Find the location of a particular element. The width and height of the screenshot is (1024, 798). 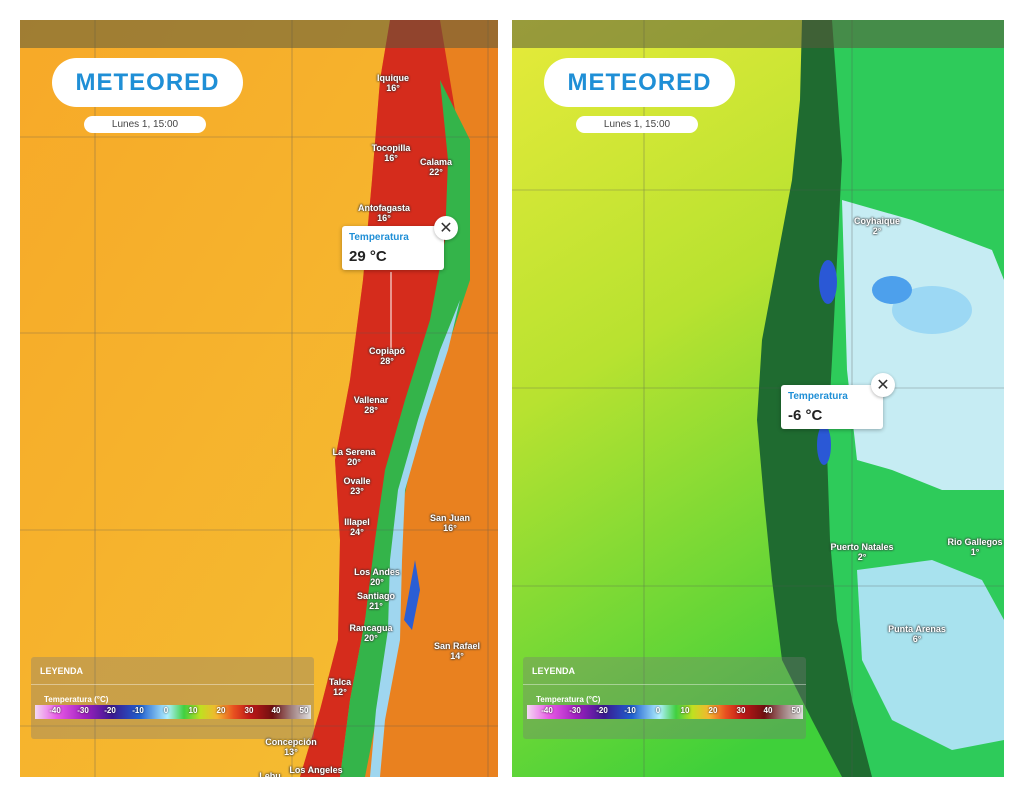

city-label: Lebu is located at coordinates (270, 774).